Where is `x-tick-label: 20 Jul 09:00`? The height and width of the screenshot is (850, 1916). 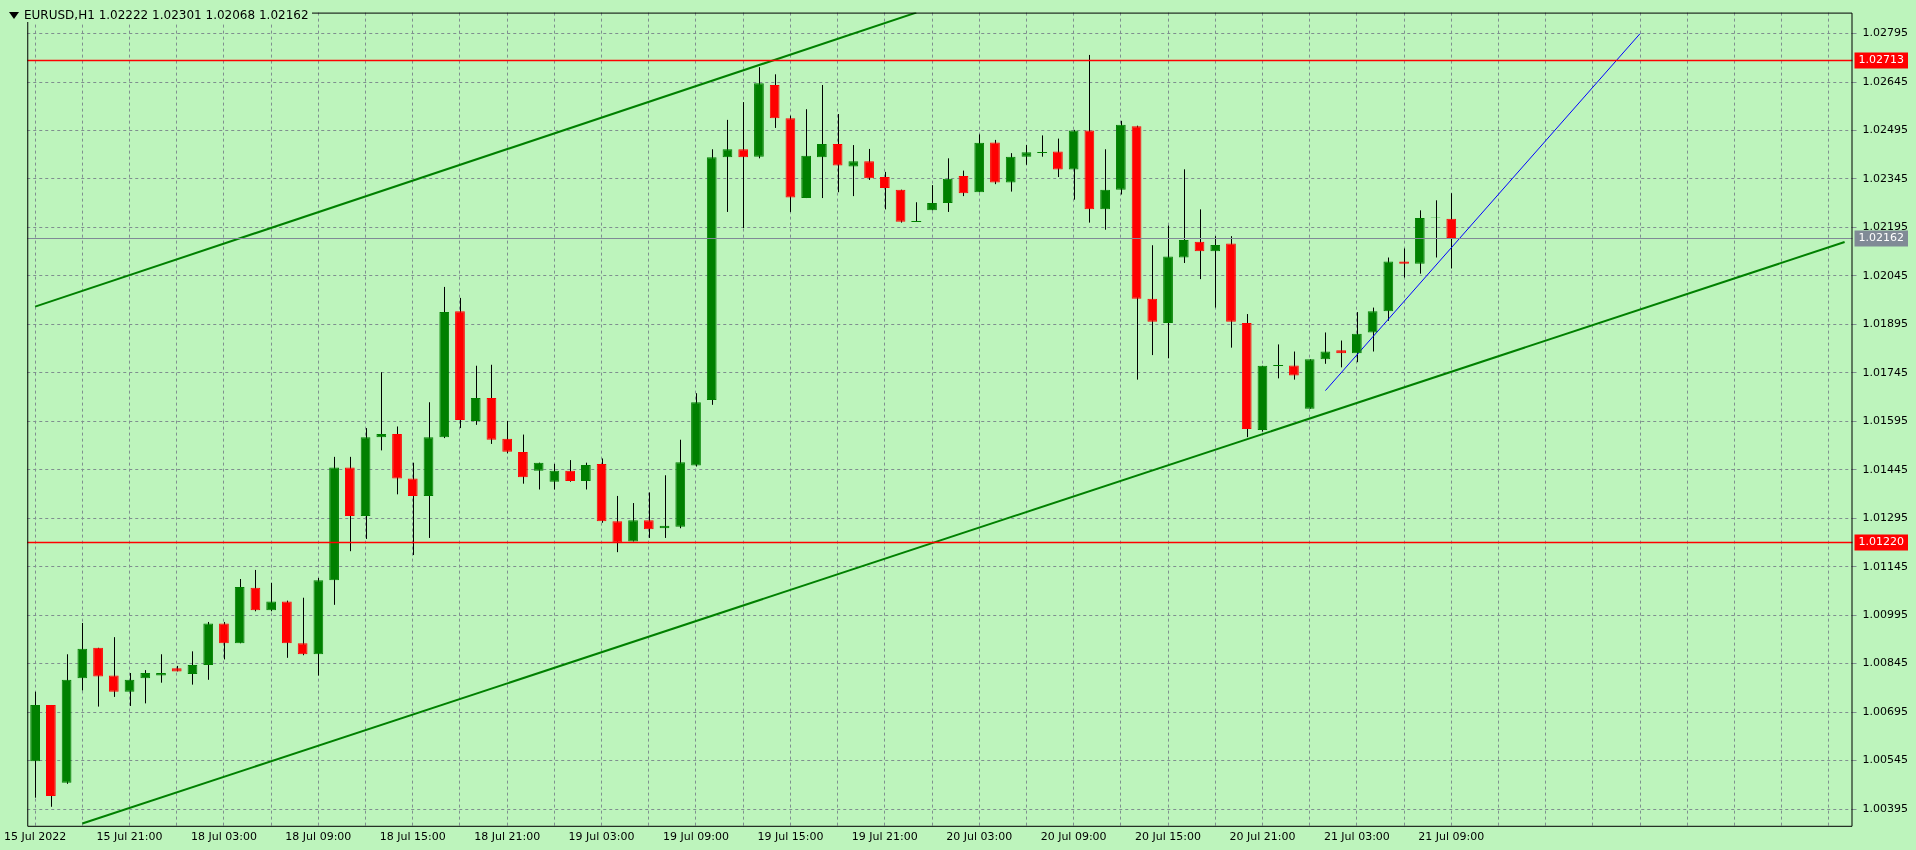 x-tick-label: 20 Jul 09:00 is located at coordinates (1073, 837).